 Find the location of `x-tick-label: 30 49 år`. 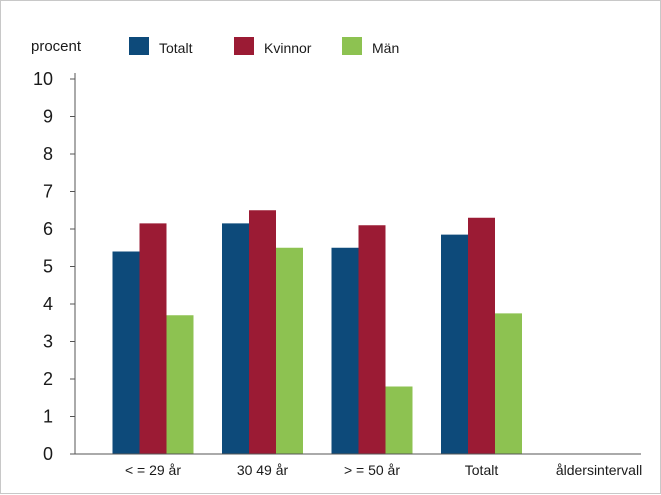

x-tick-label: 30 49 år is located at coordinates (263, 470).